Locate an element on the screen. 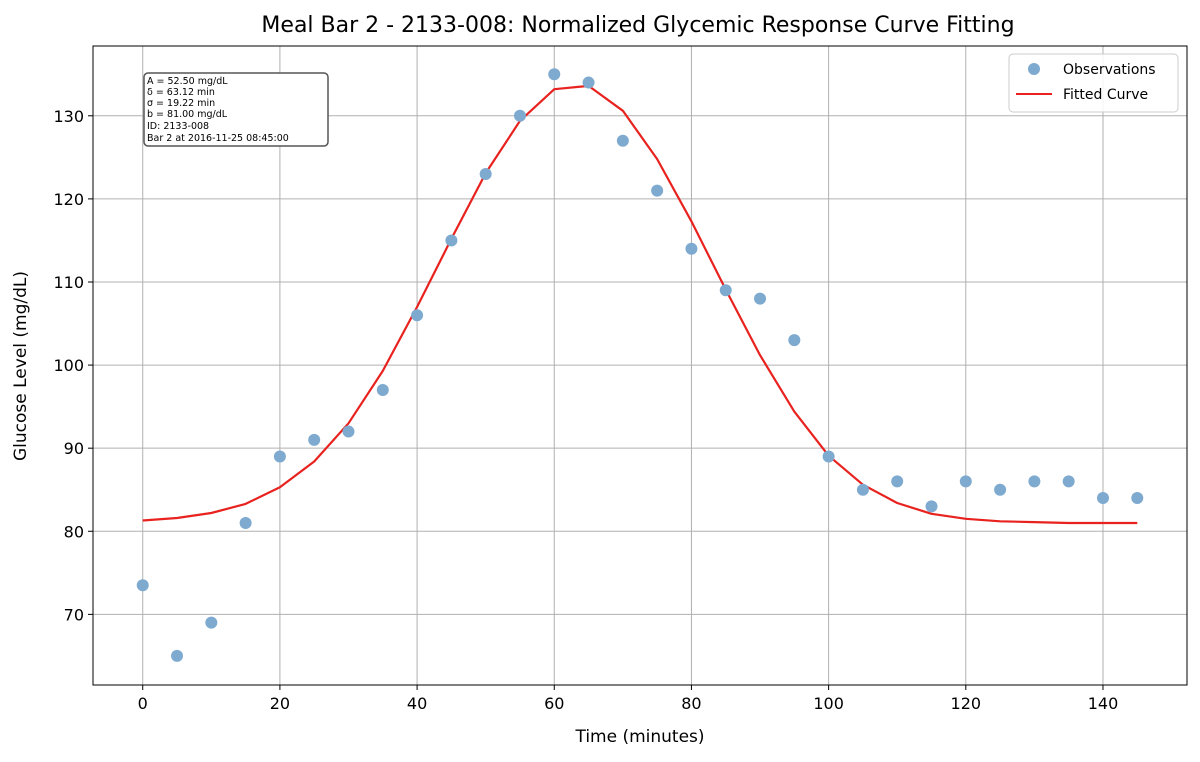  y-axis-ticks: 70 80 90 100 110 120 130 is located at coordinates (73, 365).